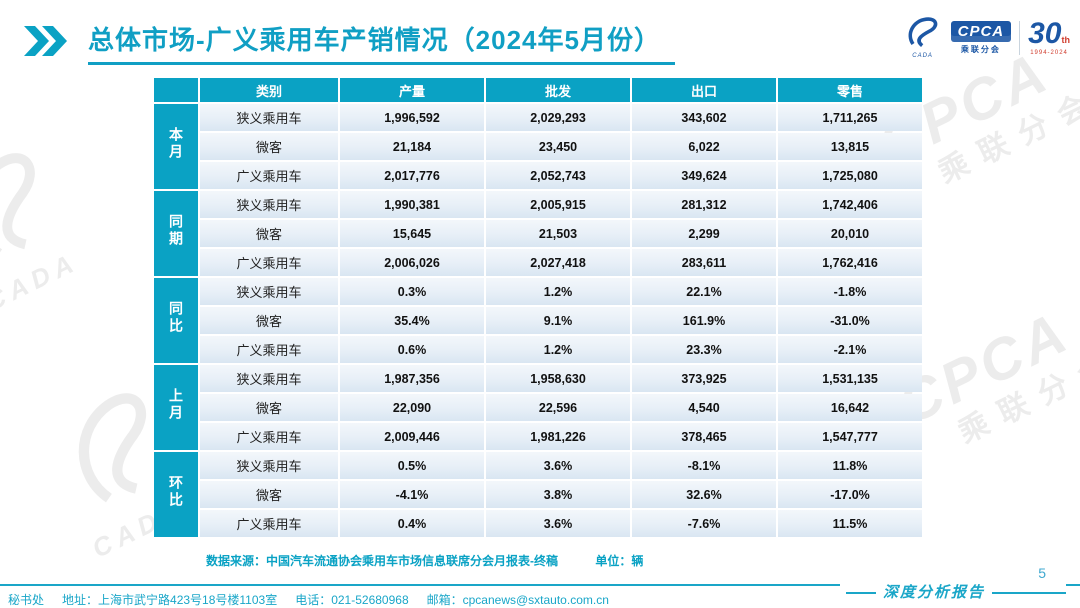 This screenshot has height=608, width=1080. Describe the element at coordinates (538, 523) in the screenshot. I see `table-row: 广义乘用车 0.4% 3.6% -7.6% 11.5%` at that location.